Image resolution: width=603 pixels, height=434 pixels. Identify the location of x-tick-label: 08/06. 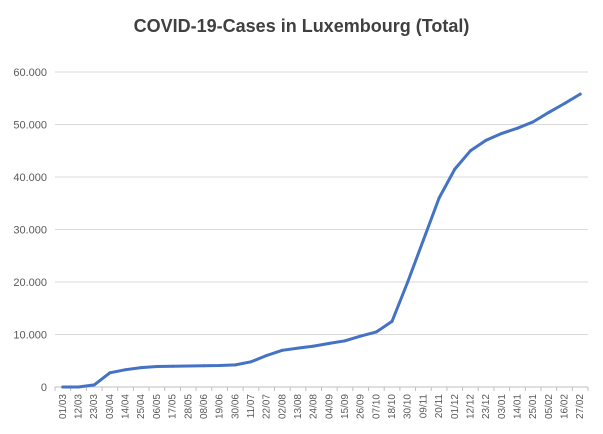
(204, 406).